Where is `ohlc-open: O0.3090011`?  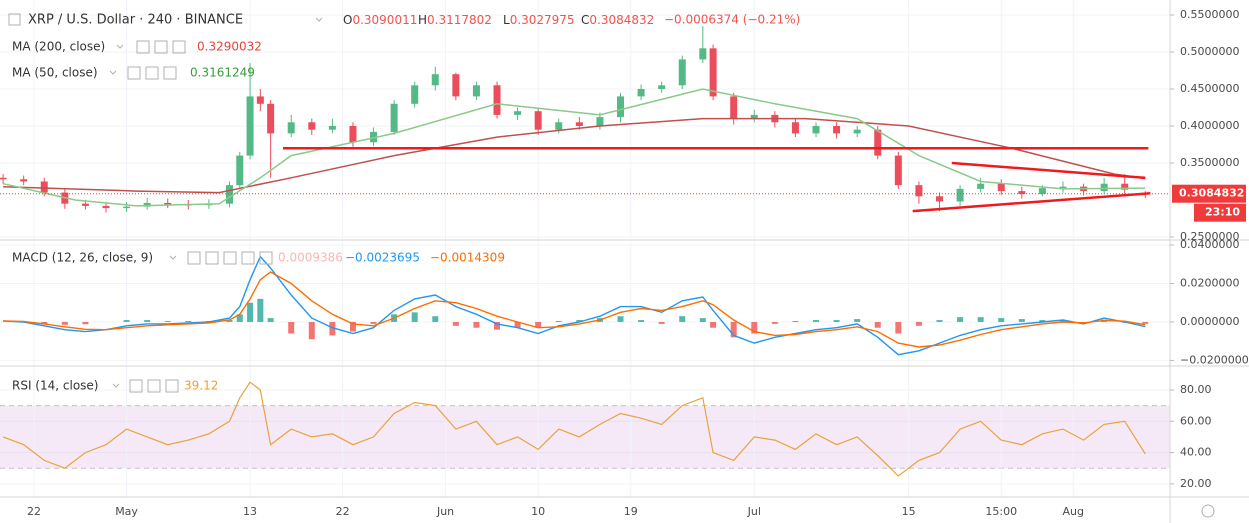 ohlc-open: O0.3090011 is located at coordinates (380, 20).